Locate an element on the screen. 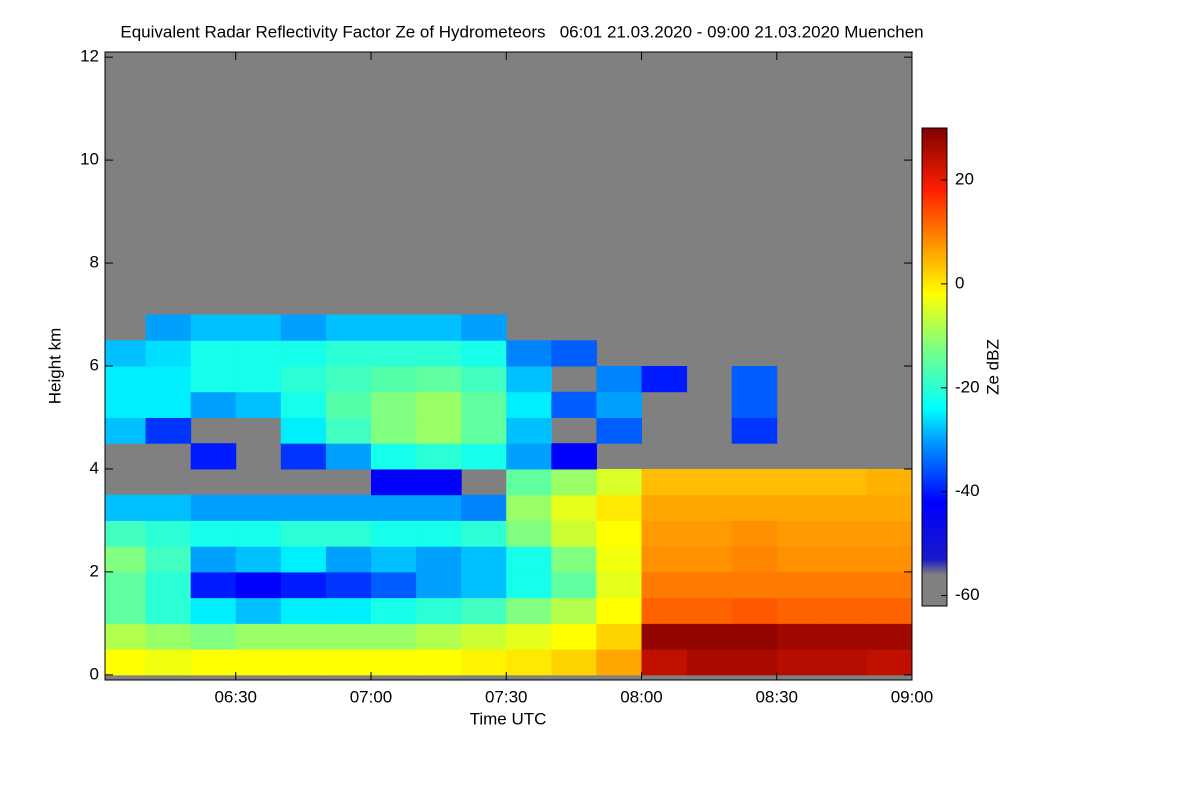 This screenshot has height=800, width=1200. x-tick-label: 07:00 is located at coordinates (371, 696).